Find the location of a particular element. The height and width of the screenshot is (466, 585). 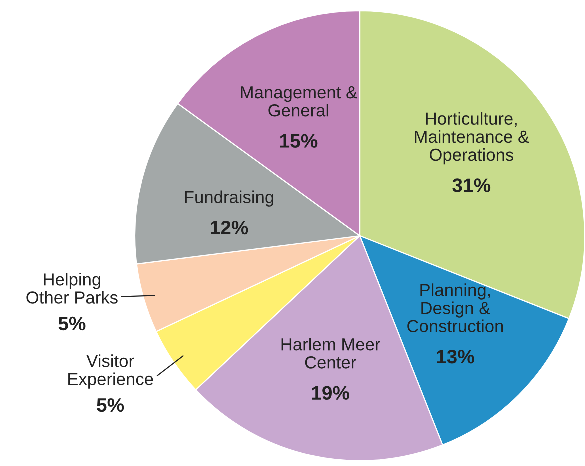

data-label: 19% is located at coordinates (331, 393).